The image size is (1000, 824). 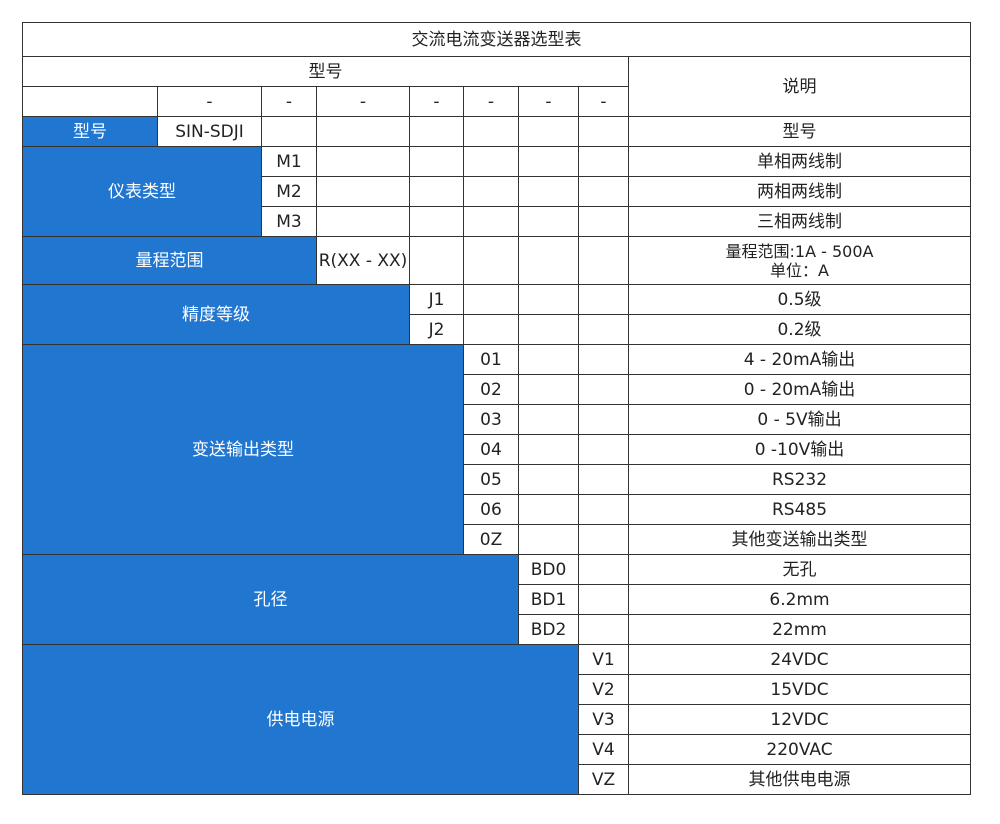 What do you see at coordinates (548, 569) in the screenshot?
I see `code-cell: BD0` at bounding box center [548, 569].